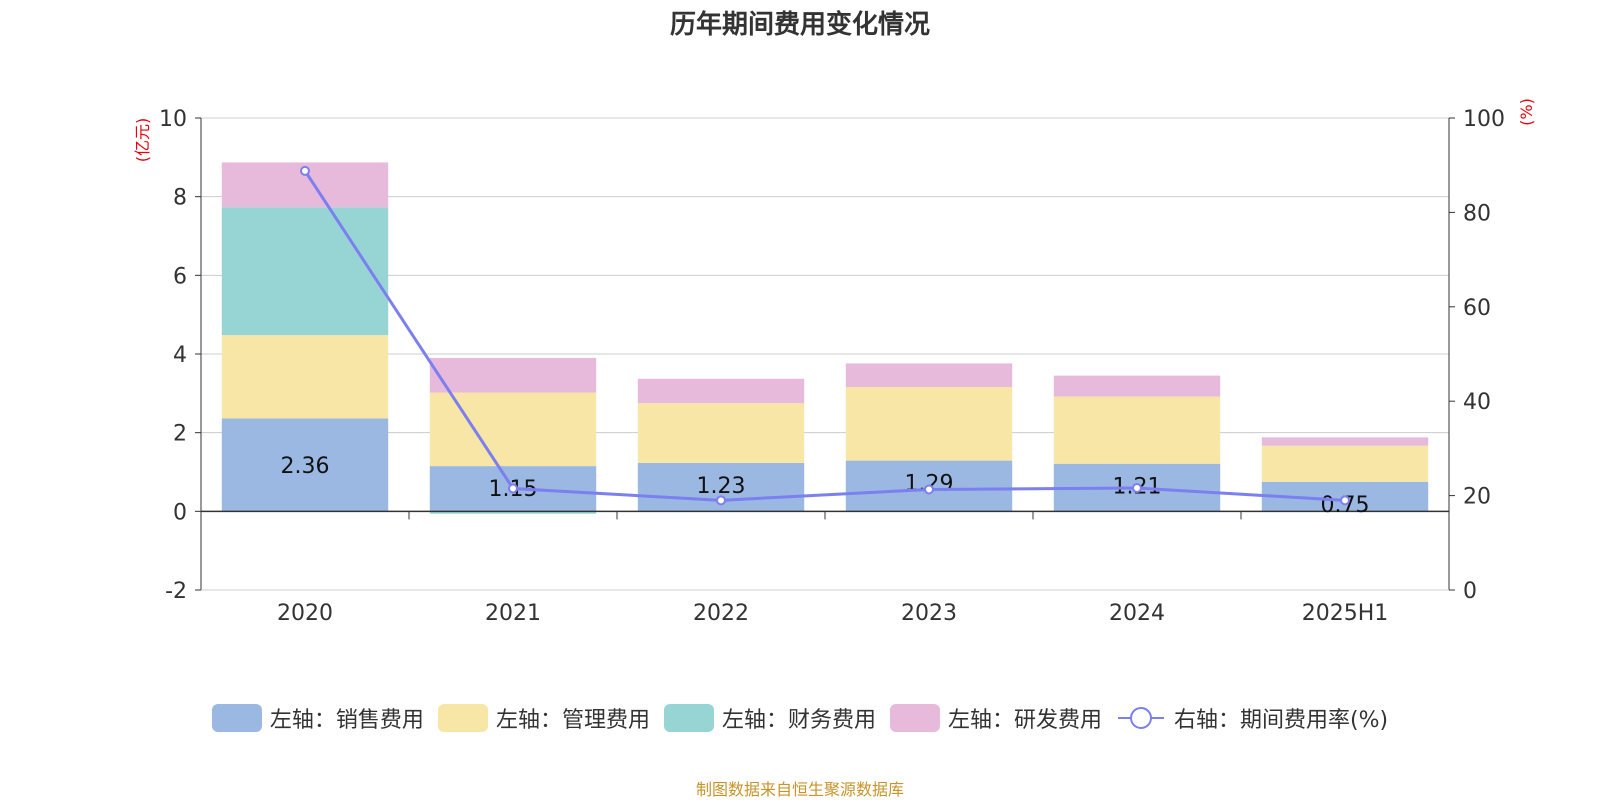 Image resolution: width=1600 pixels, height=800 pixels. What do you see at coordinates (721, 613) in the screenshot?
I see `x-tick-label: 2022` at bounding box center [721, 613].